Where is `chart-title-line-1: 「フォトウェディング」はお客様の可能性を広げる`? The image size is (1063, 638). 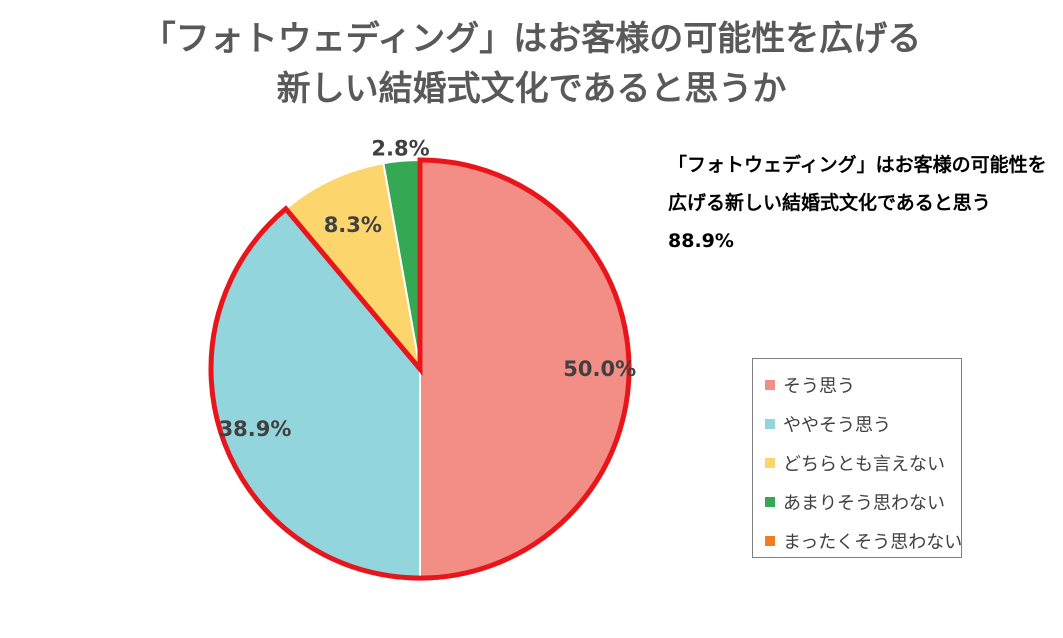
chart-title-line-1: 「フォトウェディング」はお客様の可能性を広げる is located at coordinates (531, 39).